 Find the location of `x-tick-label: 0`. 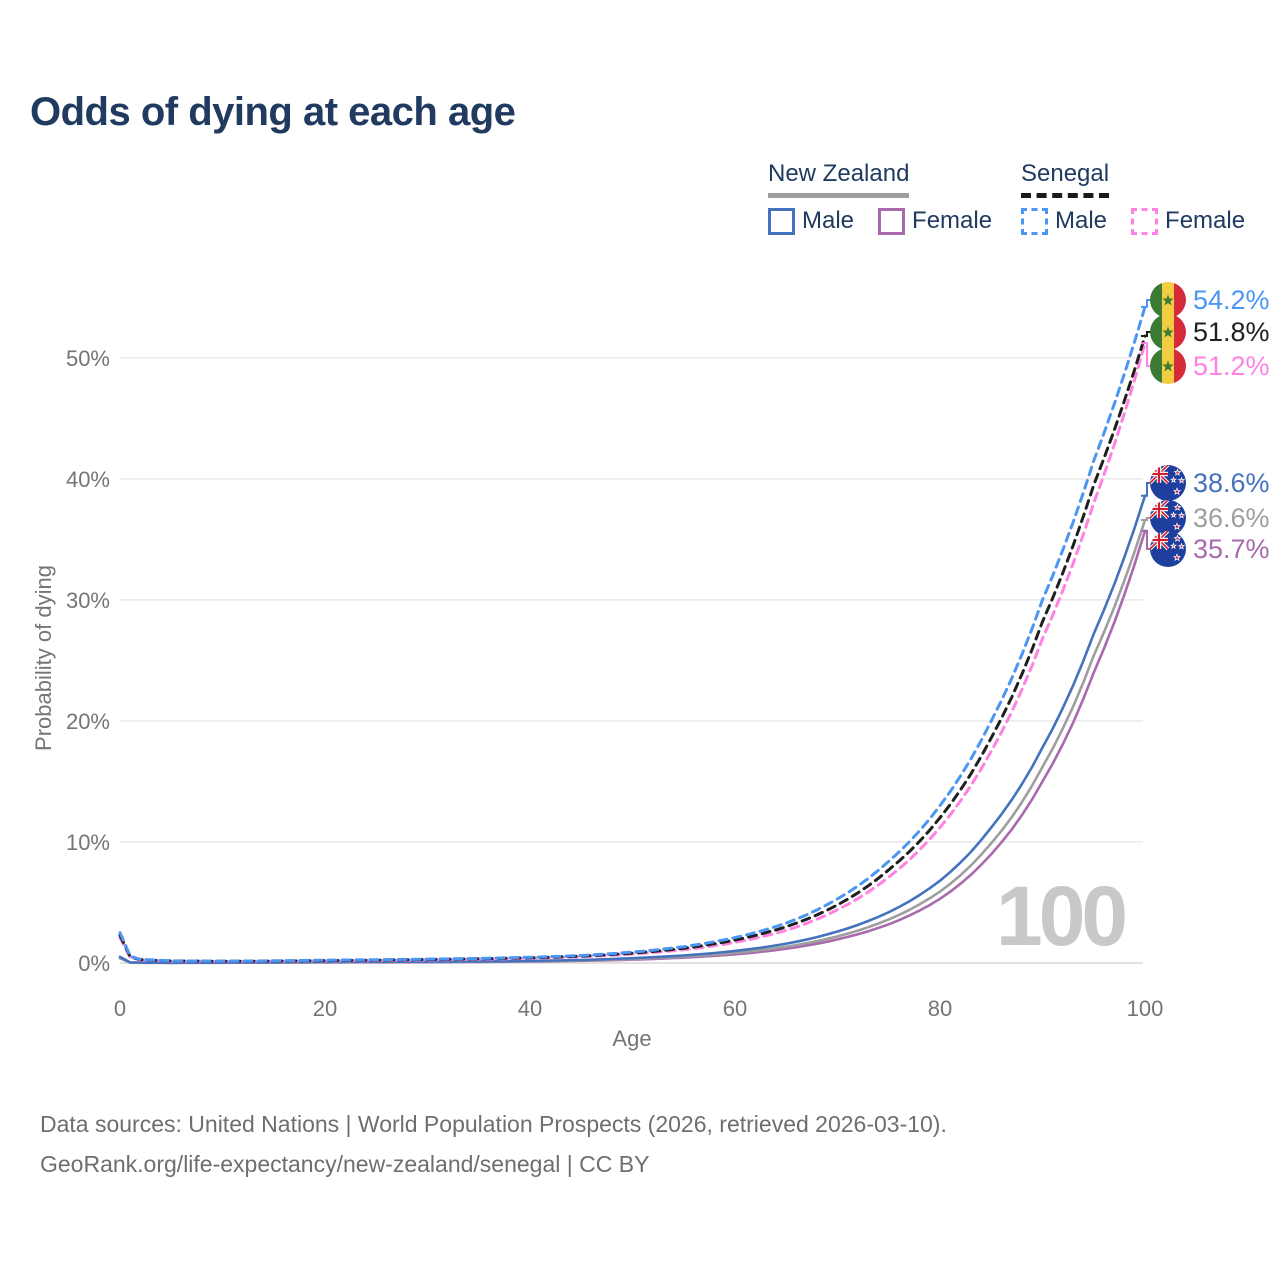

x-tick-label: 0 is located at coordinates (120, 1008).